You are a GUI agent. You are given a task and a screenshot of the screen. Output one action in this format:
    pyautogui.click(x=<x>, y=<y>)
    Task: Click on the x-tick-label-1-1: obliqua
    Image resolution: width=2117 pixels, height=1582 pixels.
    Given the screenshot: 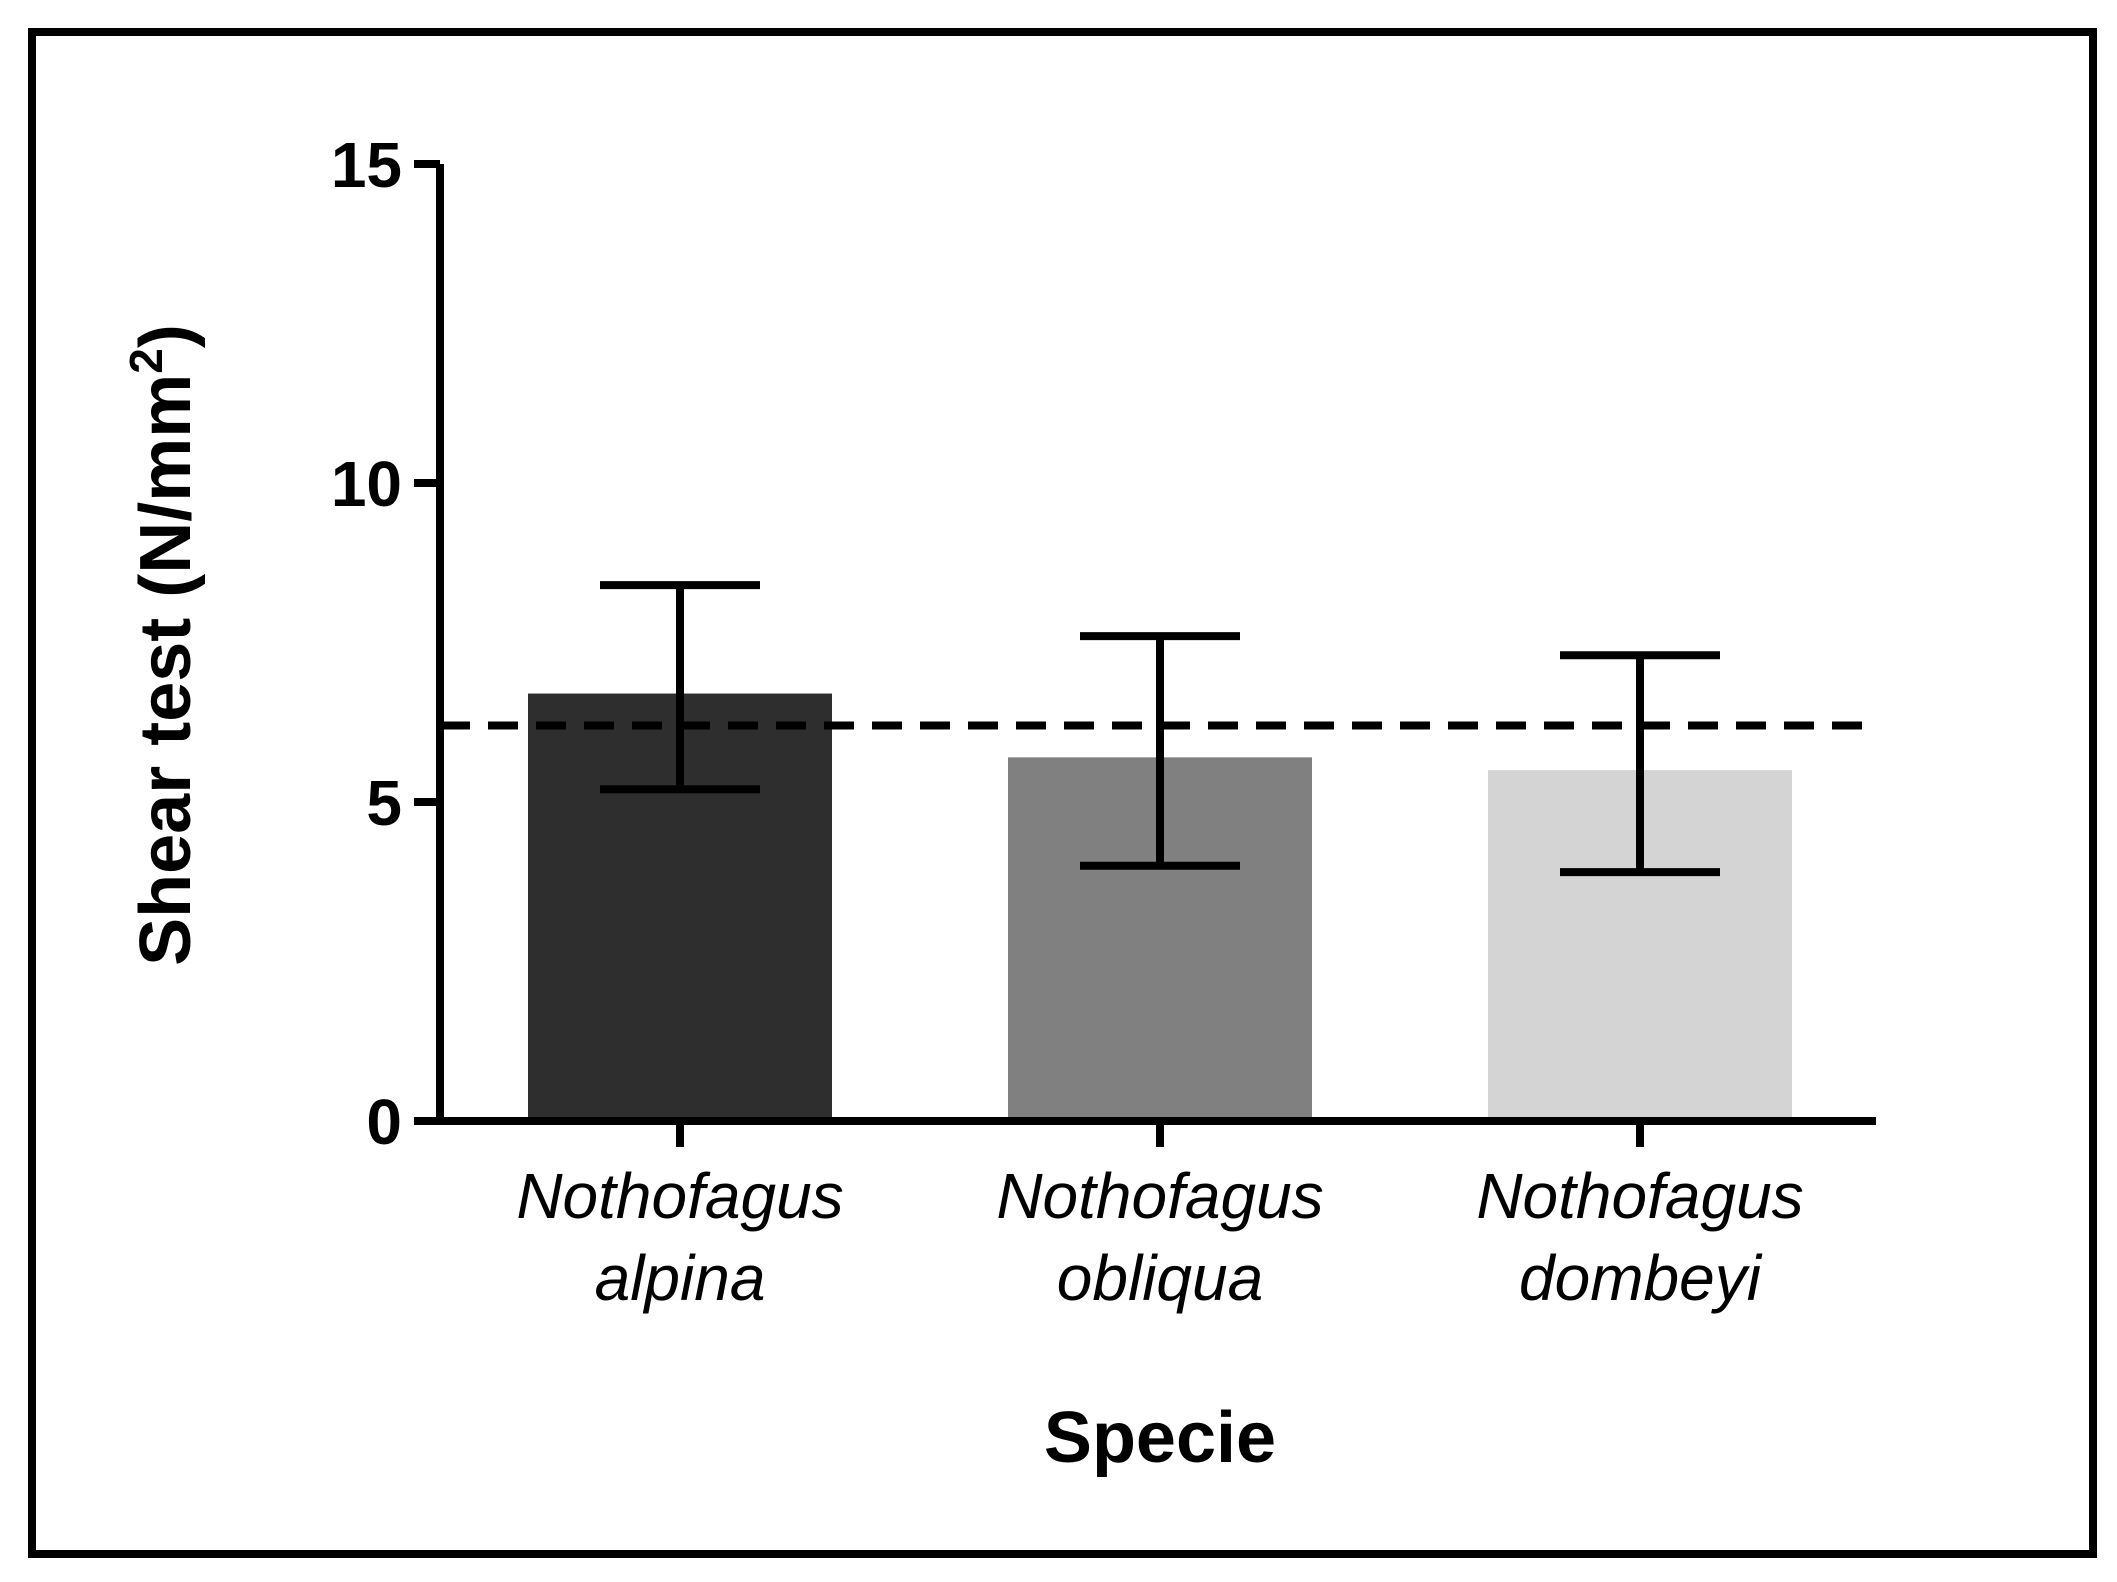 What is the action you would take?
    pyautogui.click(x=1160, y=1278)
    